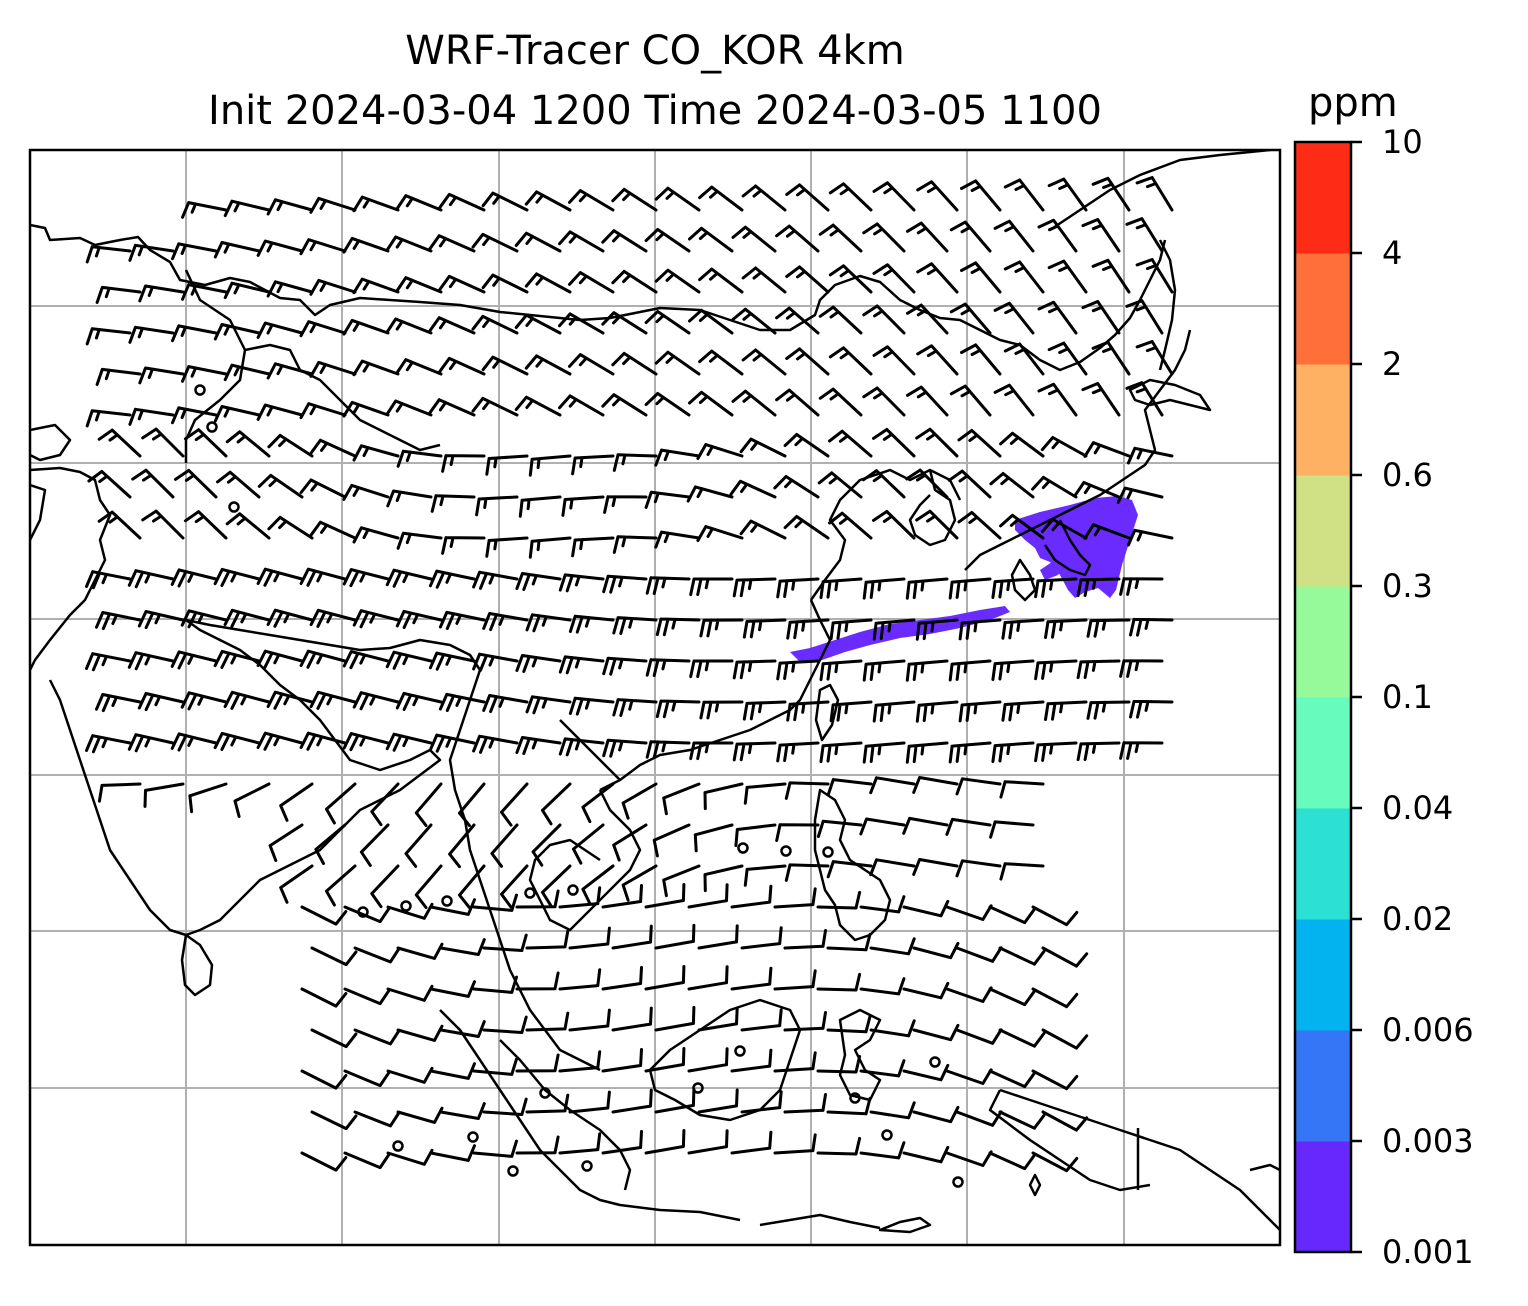  What do you see at coordinates (655, 51) in the screenshot?
I see `map-title: WRF-Tracer CO_KOR 4km` at bounding box center [655, 51].